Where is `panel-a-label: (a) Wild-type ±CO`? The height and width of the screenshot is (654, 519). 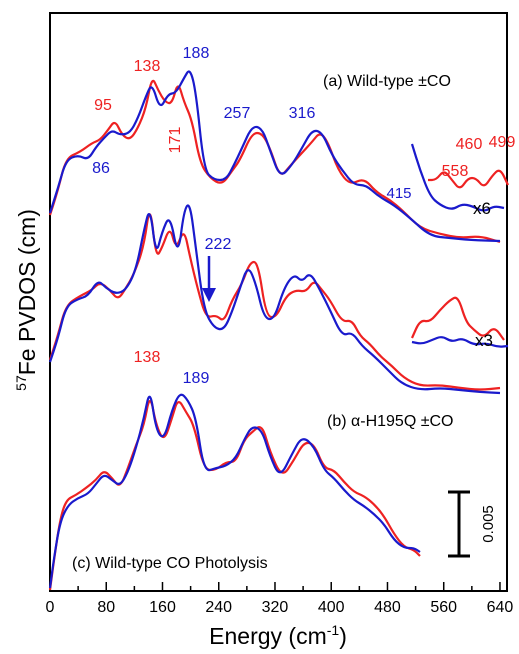 panel-a-label: (a) Wild-type ±CO is located at coordinates (387, 81).